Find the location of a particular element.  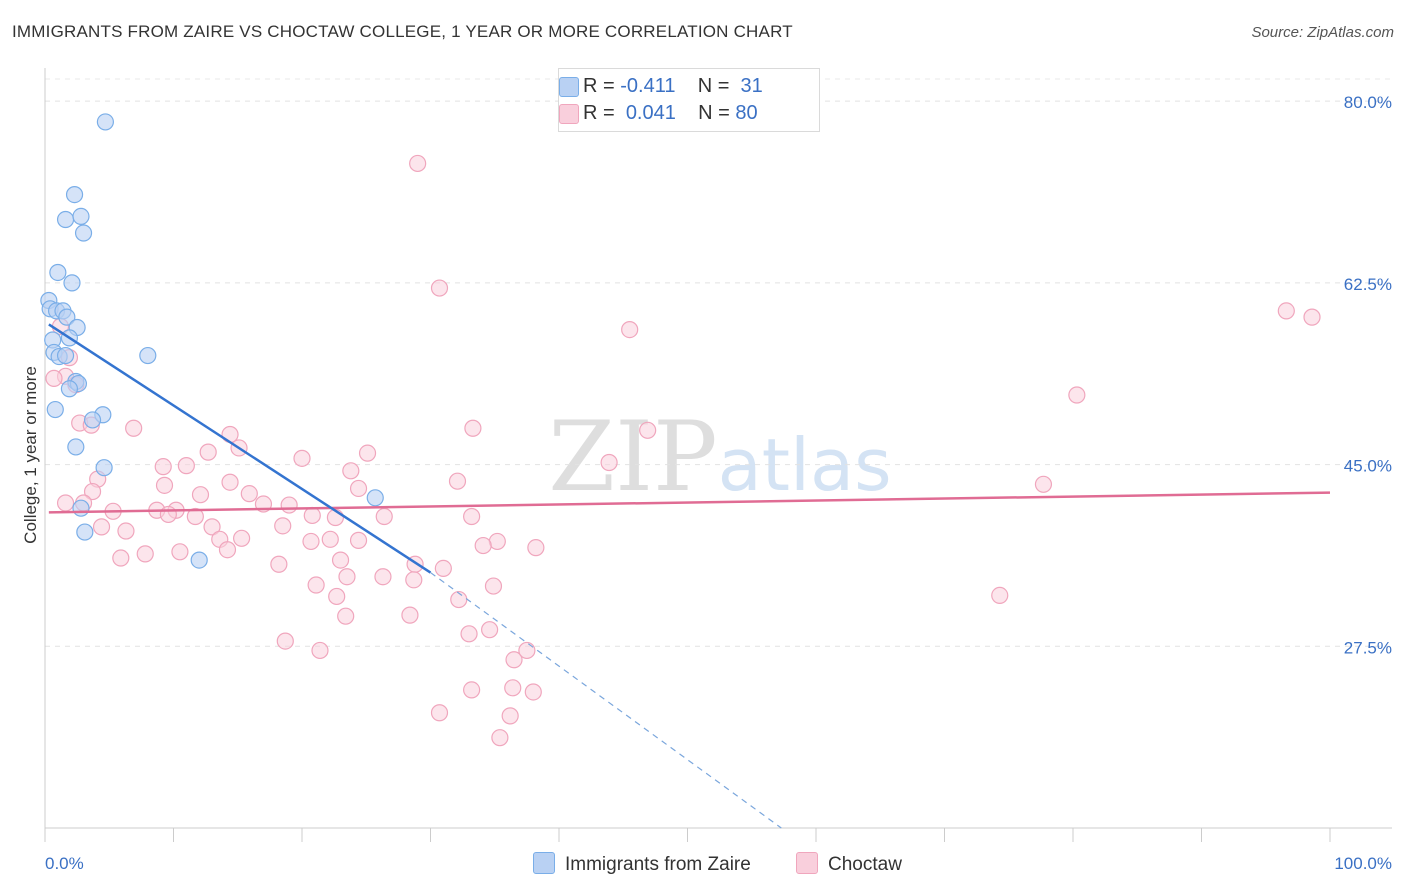

legend-swatch-choctaw is located at coordinates (569, 114).